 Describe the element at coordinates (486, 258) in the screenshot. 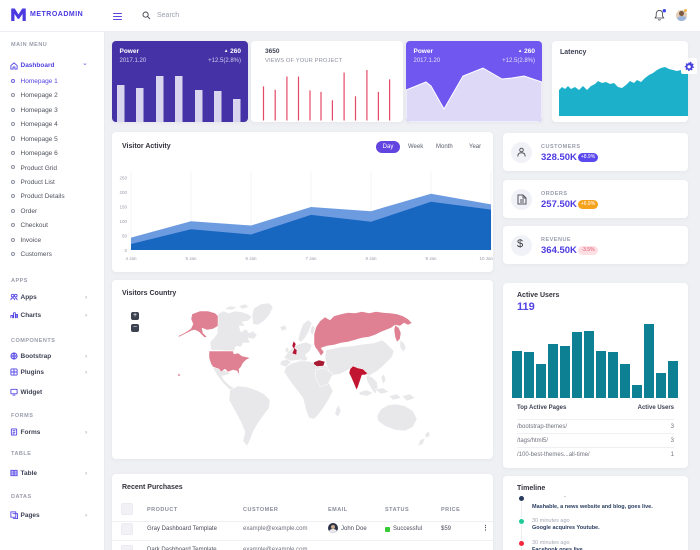

I see `svg-text: 10 Jan` at that location.